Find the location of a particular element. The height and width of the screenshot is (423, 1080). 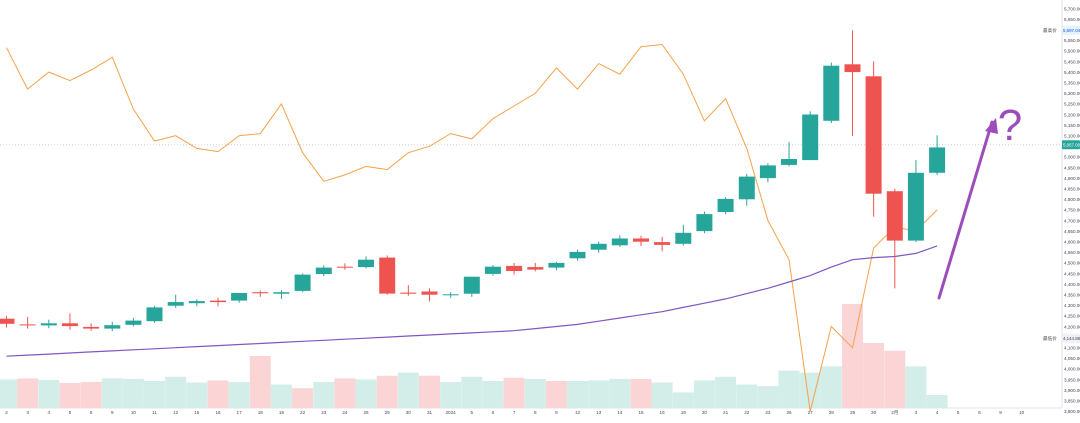

y-tick-label: 4,850.00 is located at coordinates (1072, 189).